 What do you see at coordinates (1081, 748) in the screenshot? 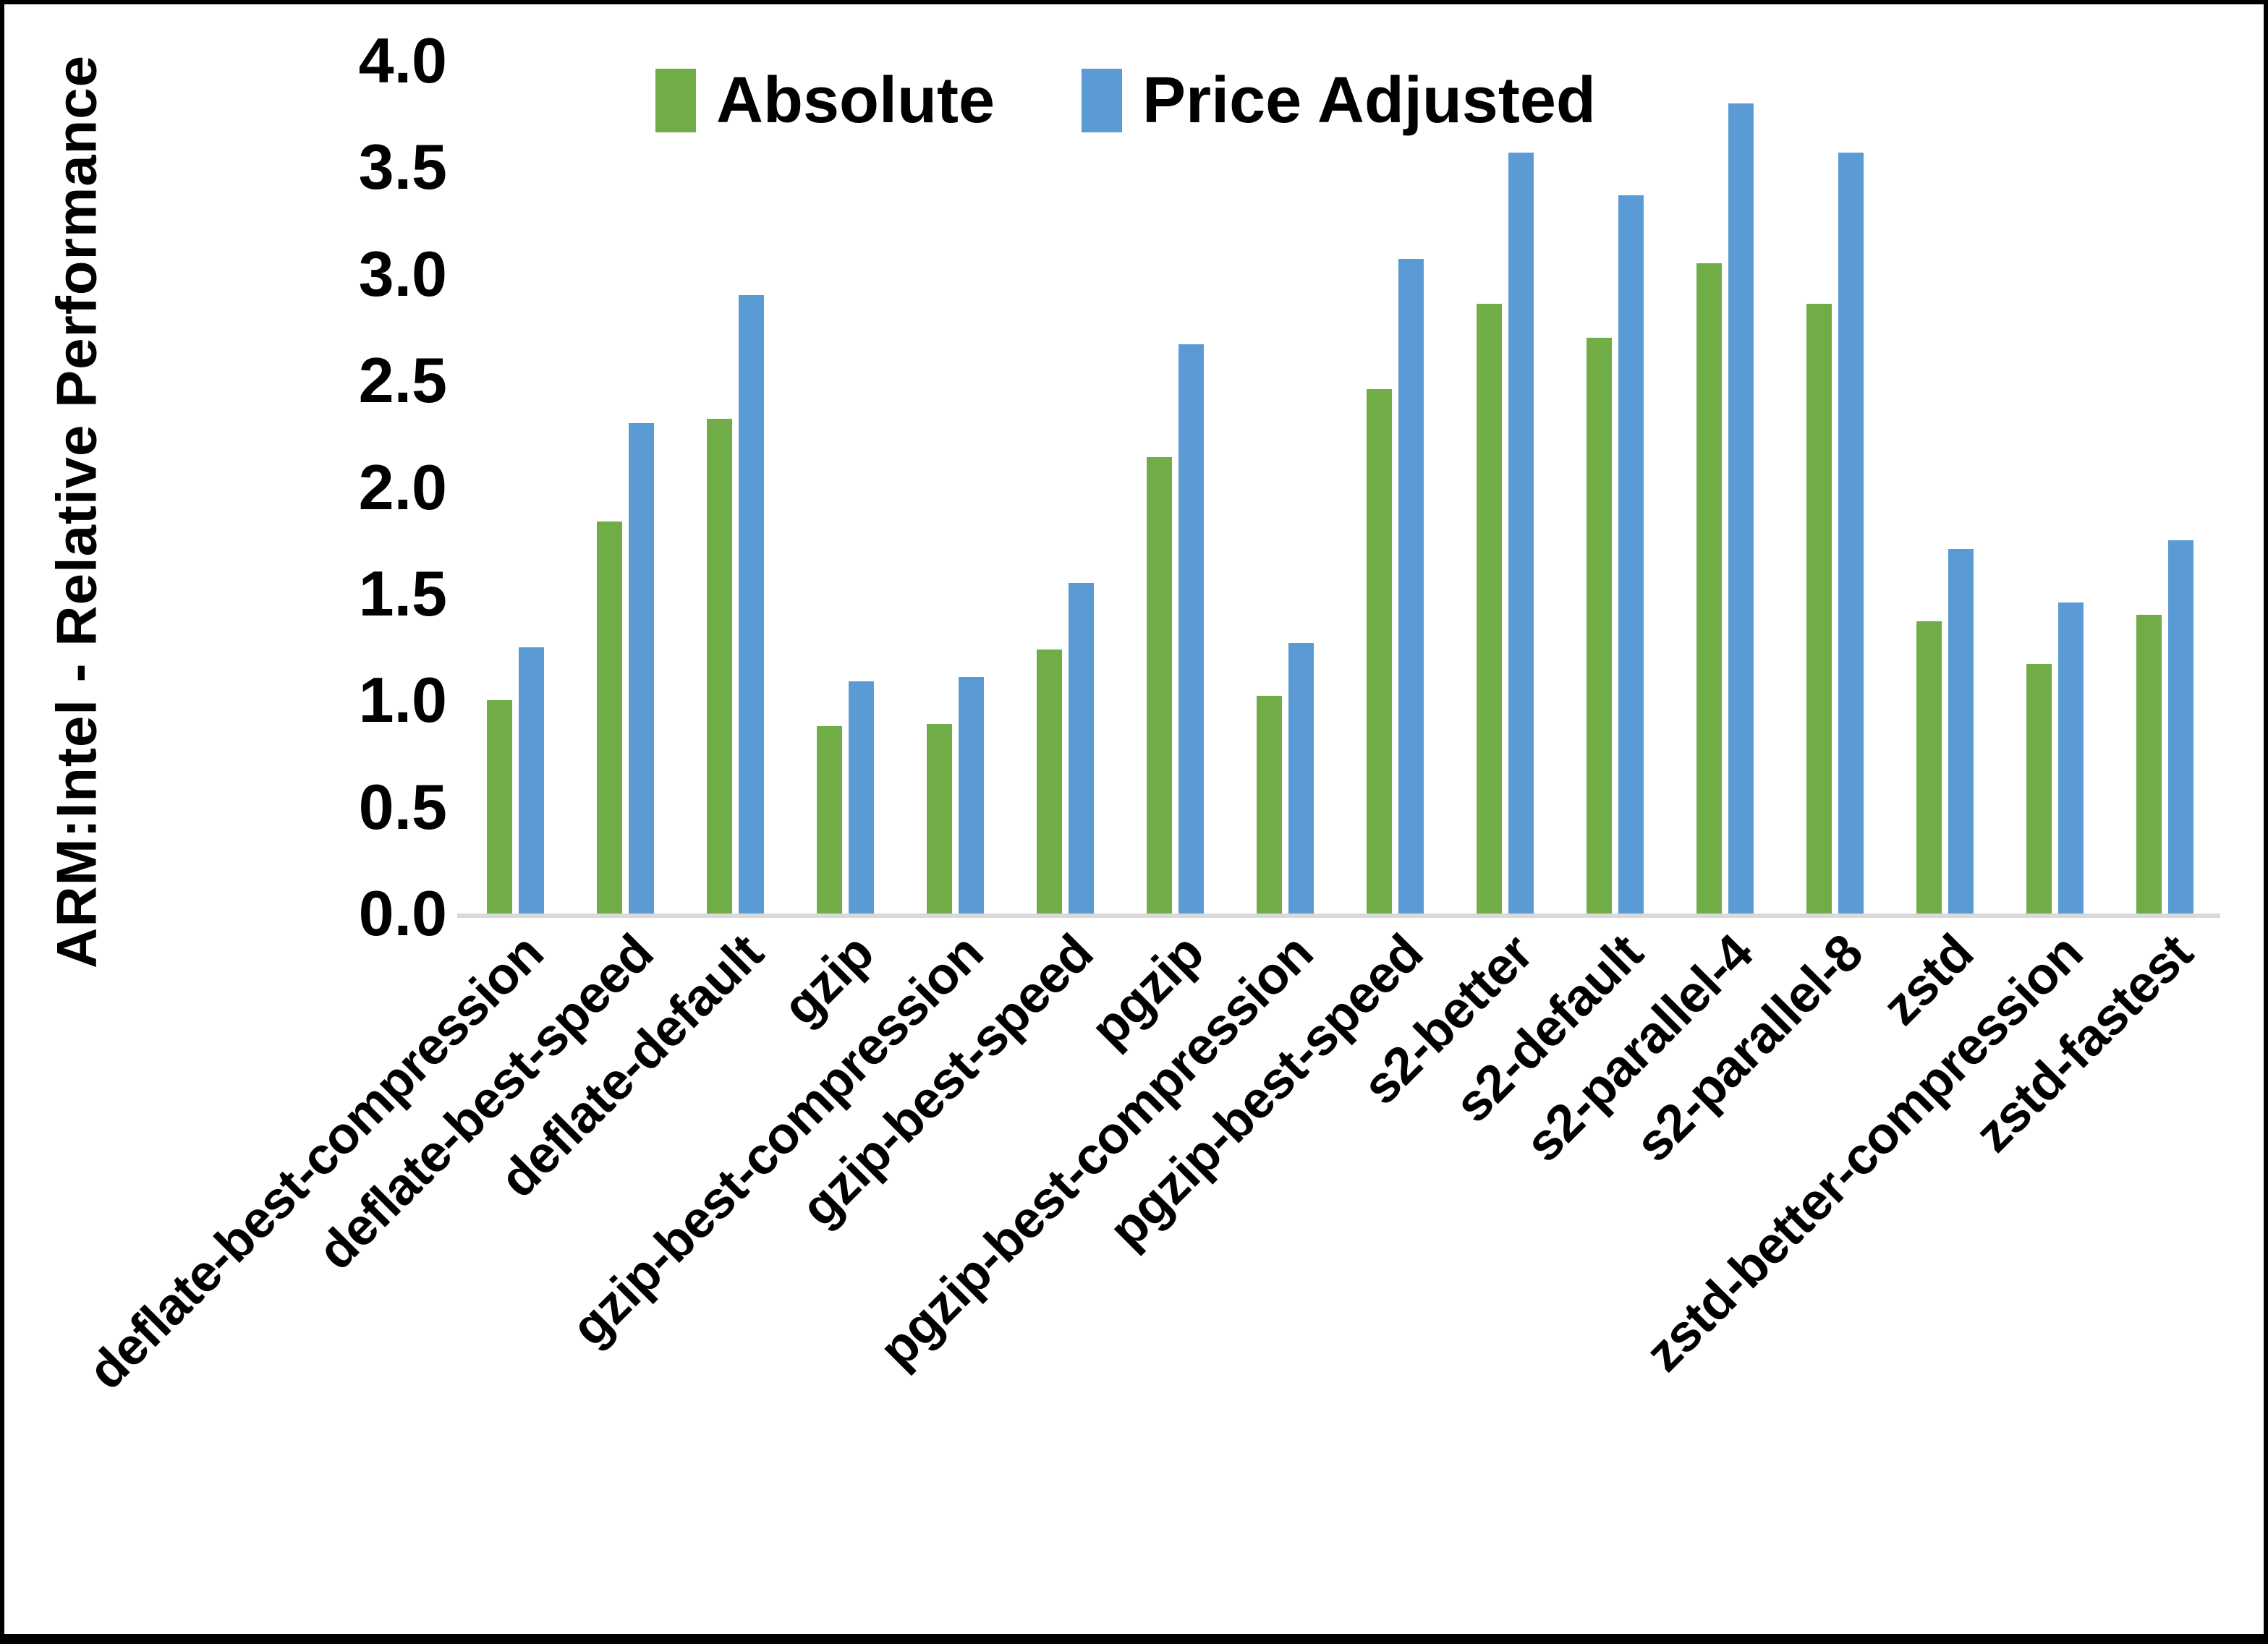
I see `bar-price-adjusted-gzip-best-speed` at bounding box center [1081, 748].